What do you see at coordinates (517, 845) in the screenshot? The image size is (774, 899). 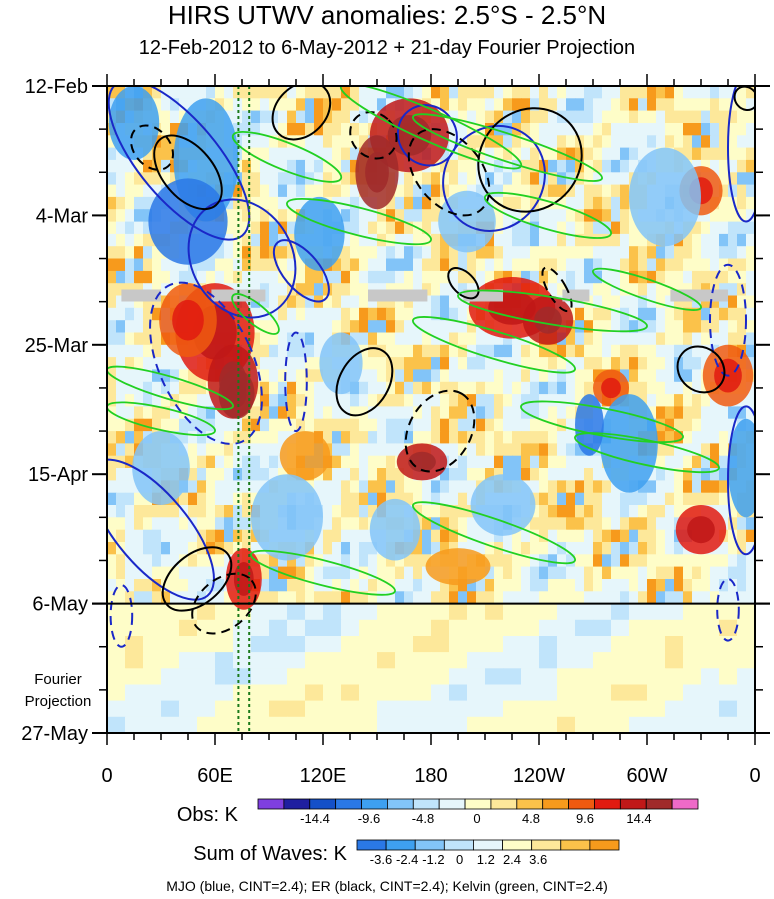 I see `waves-colorbar-swatch` at bounding box center [517, 845].